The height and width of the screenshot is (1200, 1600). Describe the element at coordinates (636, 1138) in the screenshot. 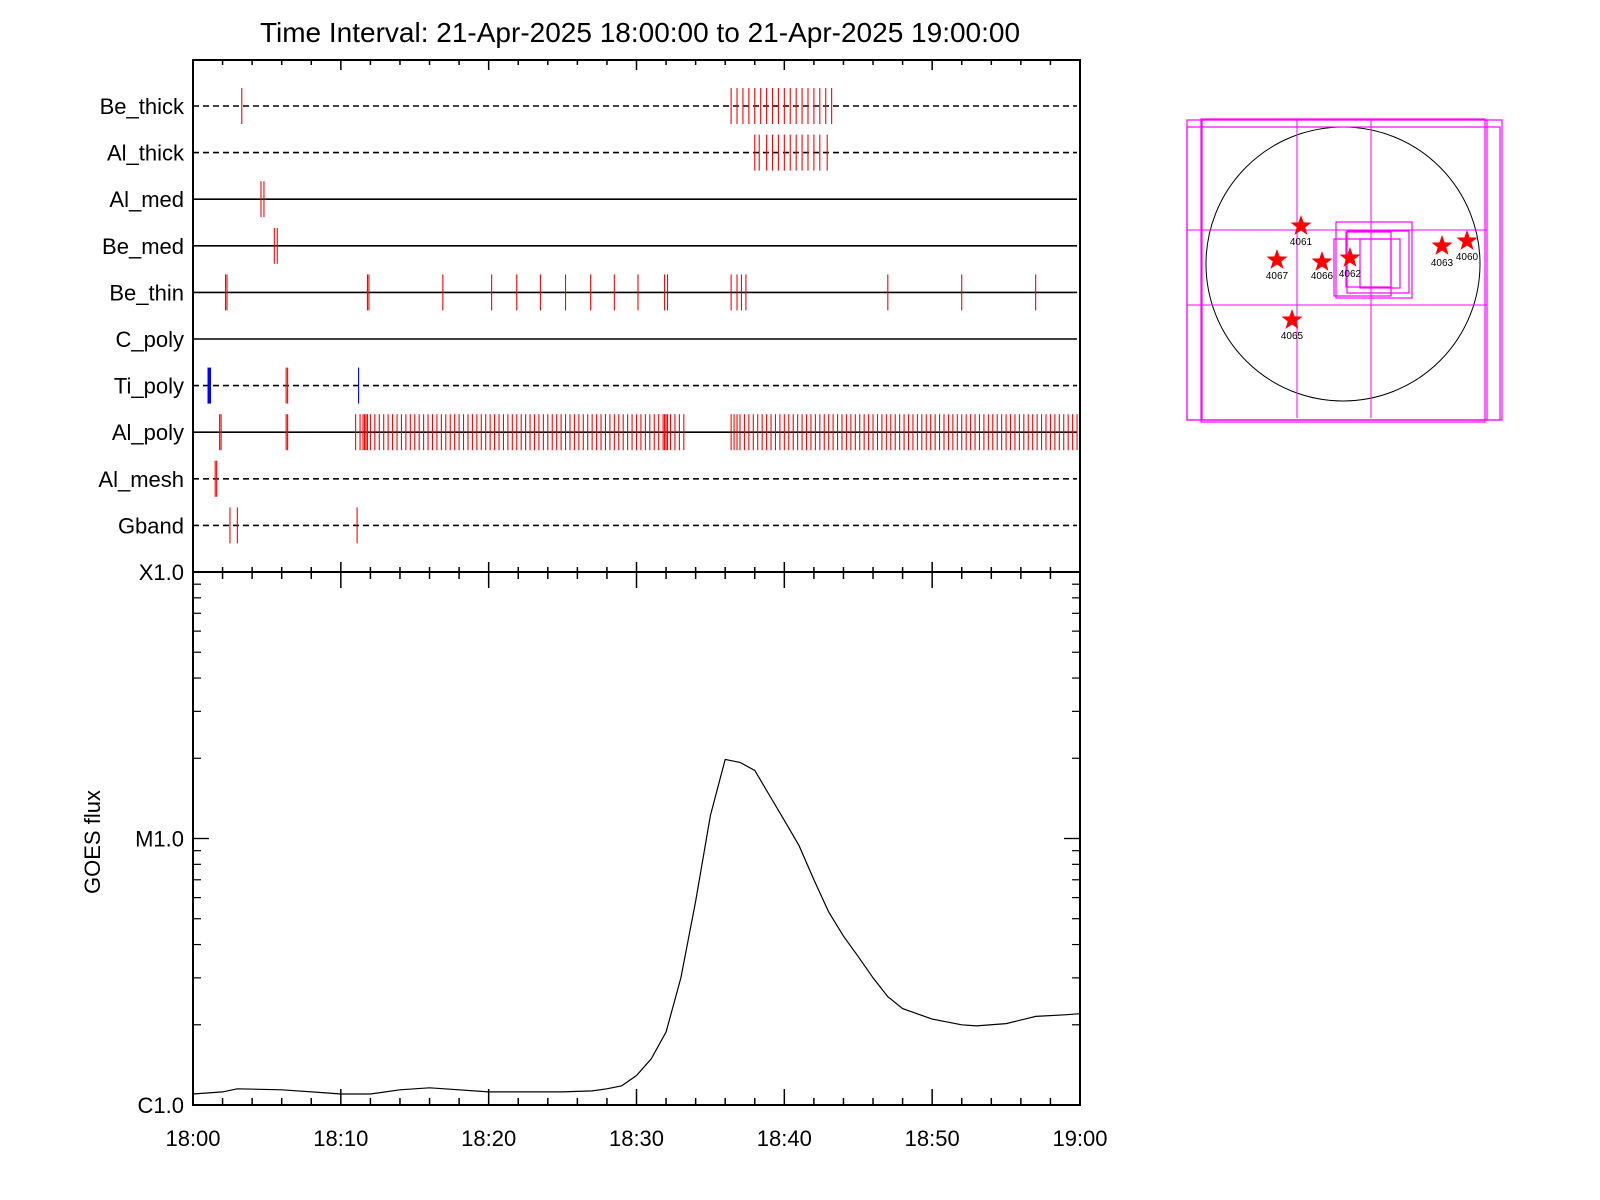

I see `goes-x-tick-label: 18:30` at that location.